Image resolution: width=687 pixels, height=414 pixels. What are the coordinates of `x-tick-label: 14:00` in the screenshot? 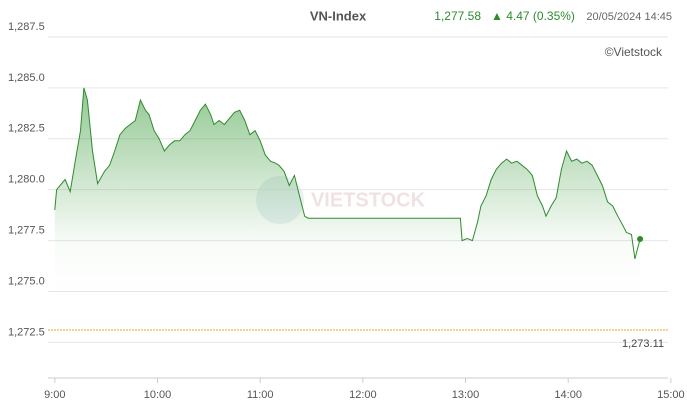 It's located at (568, 395).